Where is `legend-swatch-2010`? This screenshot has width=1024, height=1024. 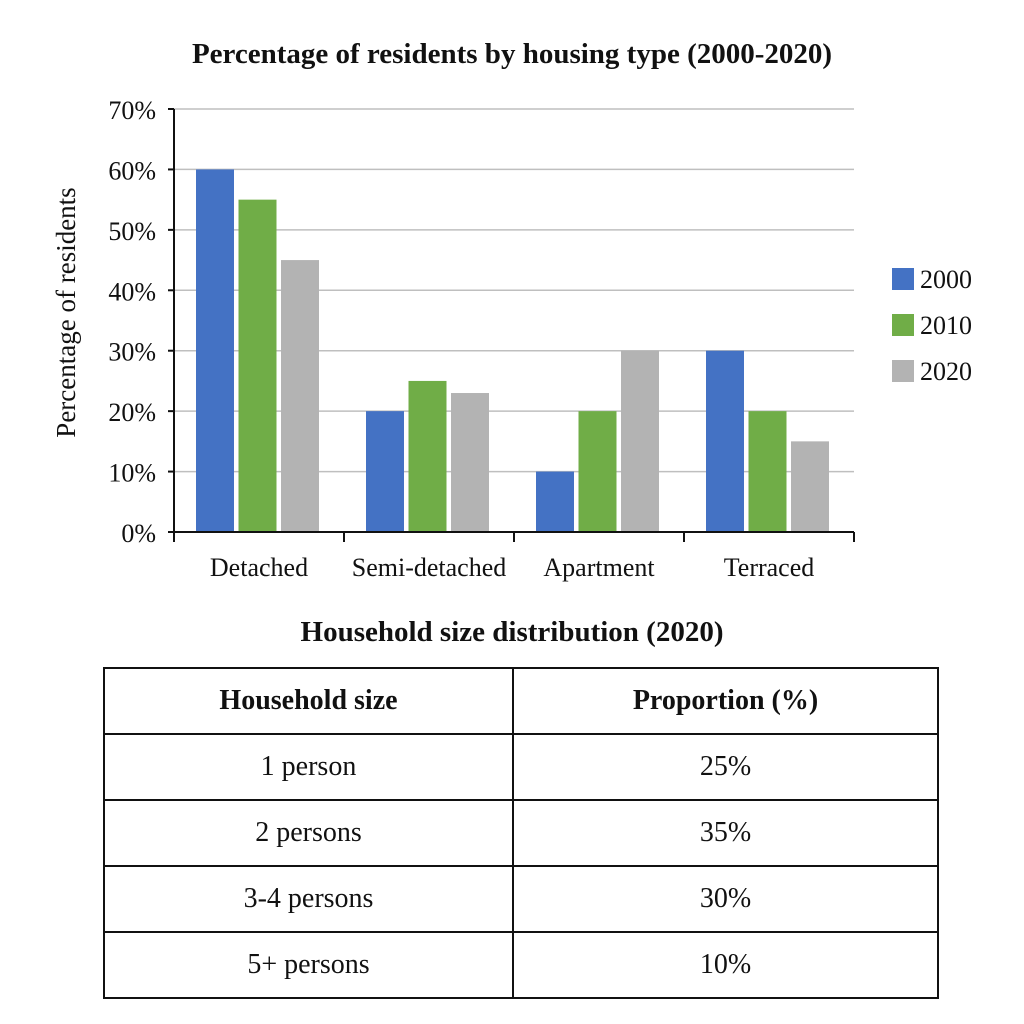
legend-swatch-2010 is located at coordinates (903, 325).